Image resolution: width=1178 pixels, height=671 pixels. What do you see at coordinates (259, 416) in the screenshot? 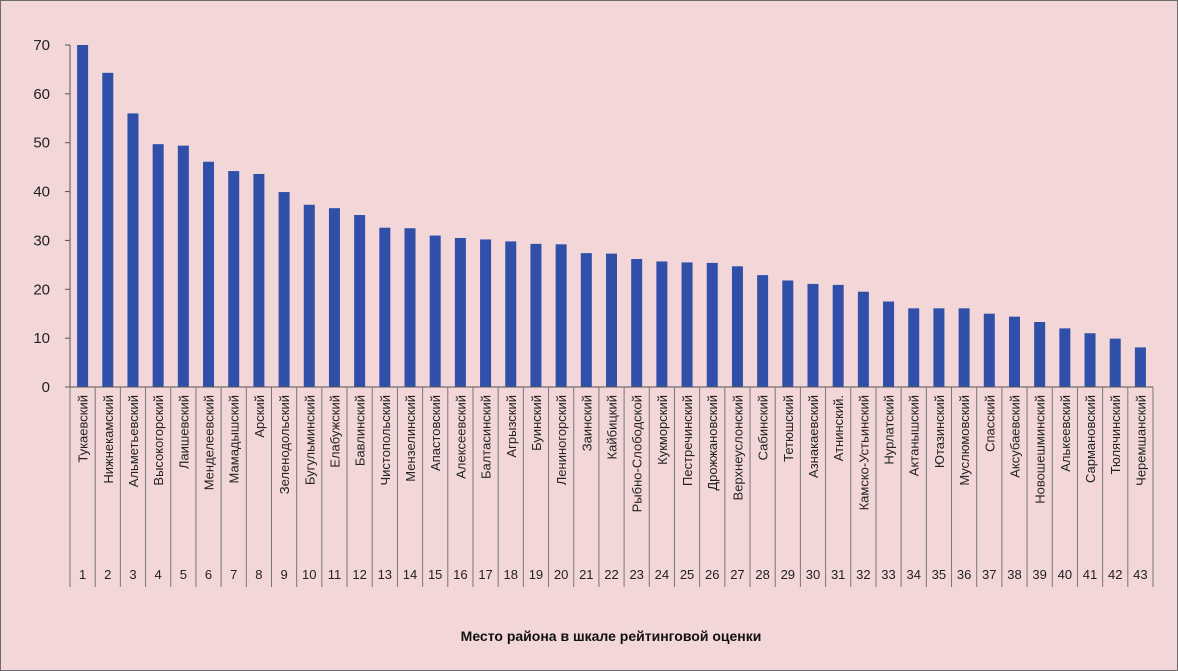
I see `category-label: Арский` at bounding box center [259, 416].